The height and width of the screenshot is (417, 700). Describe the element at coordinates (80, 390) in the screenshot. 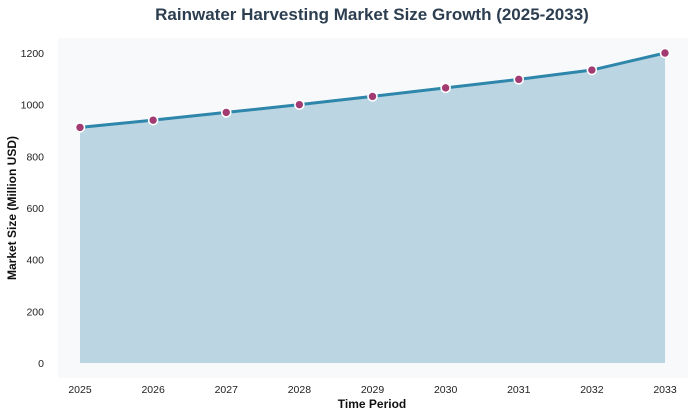

I see `x-tick-label: 2025` at that location.